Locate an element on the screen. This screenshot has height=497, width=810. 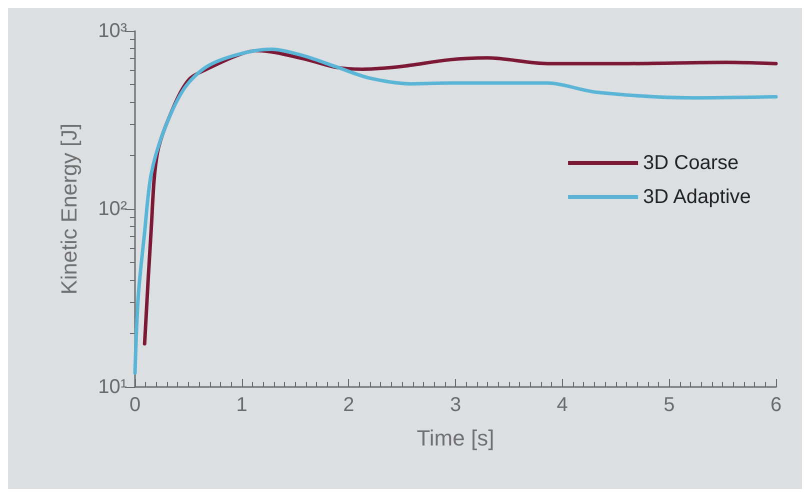
y-tick-label: 10³ is located at coordinates (113, 31).